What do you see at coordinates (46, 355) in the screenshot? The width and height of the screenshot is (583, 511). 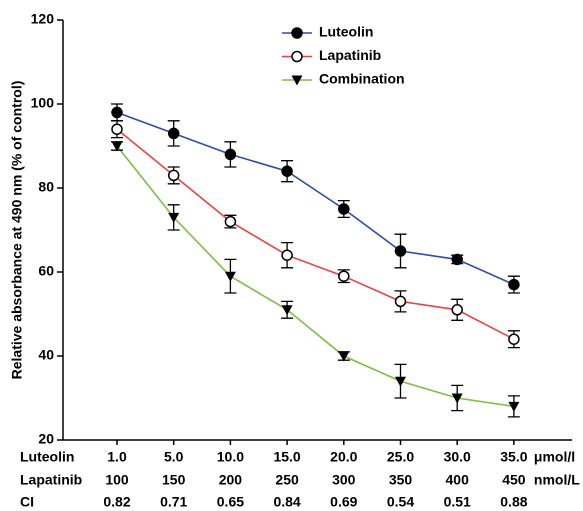 I see `y-tick-label: 40` at bounding box center [46, 355].